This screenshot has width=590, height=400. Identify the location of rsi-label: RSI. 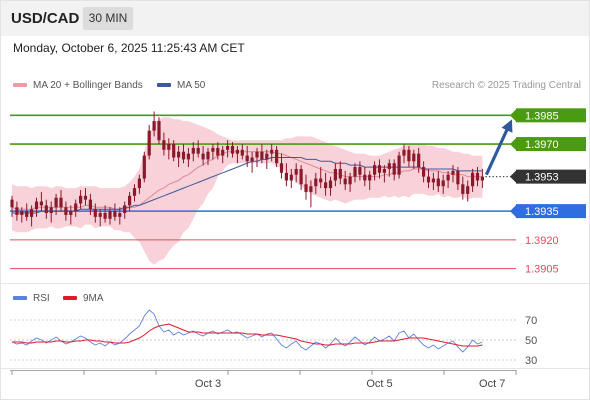
(41, 298).